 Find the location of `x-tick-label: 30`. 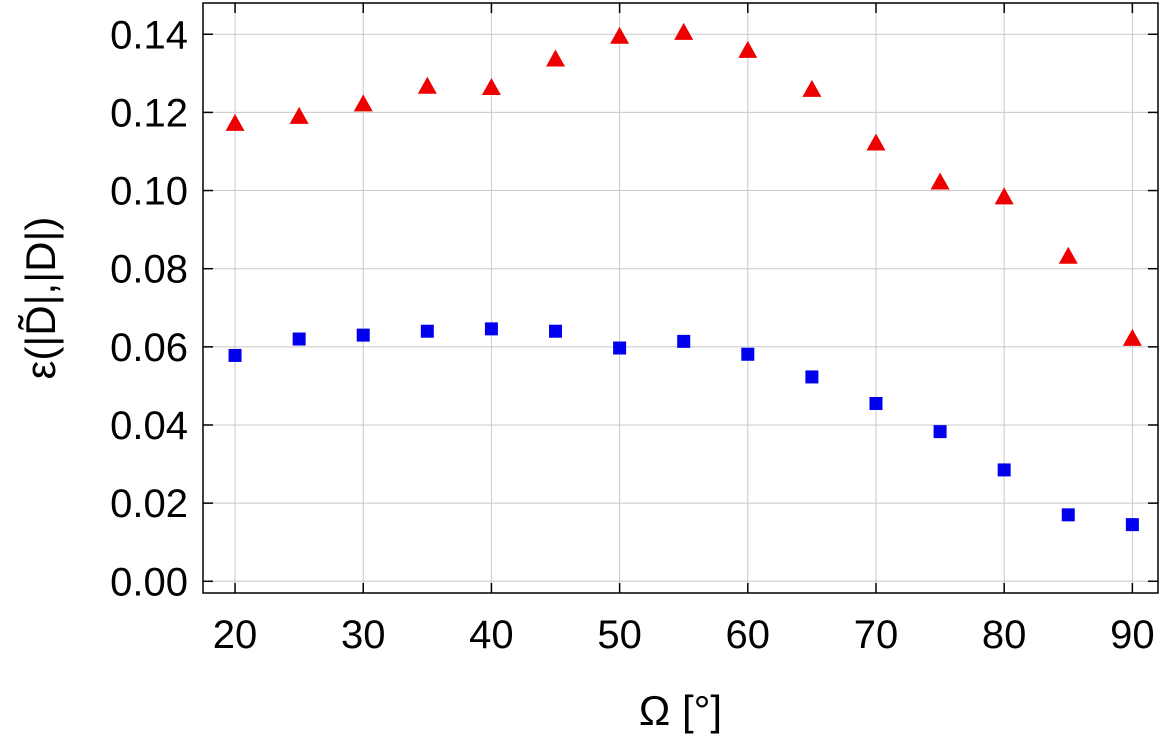

x-tick-label: 30 is located at coordinates (363, 635).